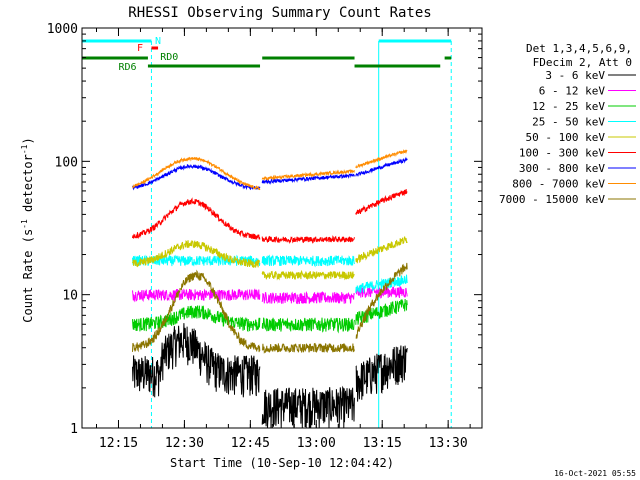 This screenshot has width=640, height=480. Describe the element at coordinates (127, 67) in the screenshot. I see `flag-RD6-label: RD6` at that location.